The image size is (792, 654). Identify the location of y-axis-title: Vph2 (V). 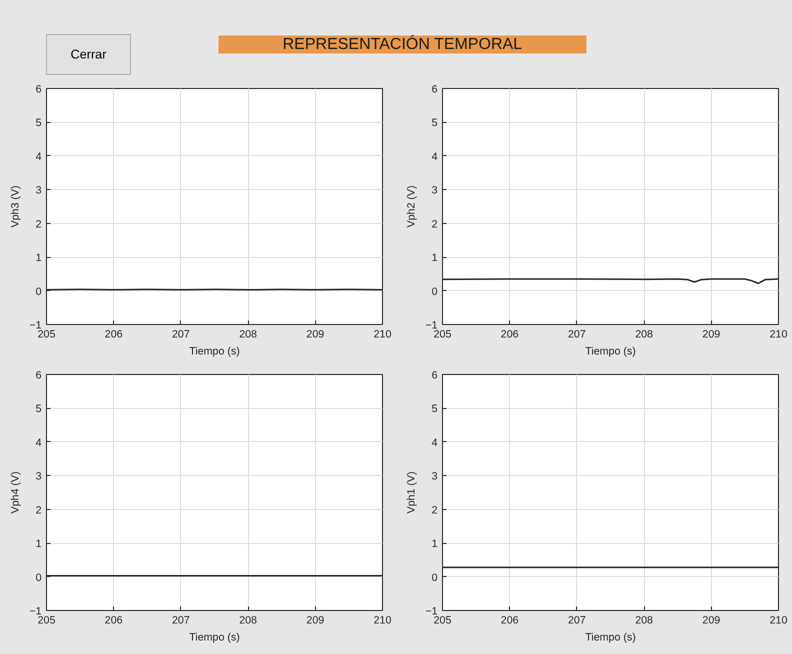
(411, 206).